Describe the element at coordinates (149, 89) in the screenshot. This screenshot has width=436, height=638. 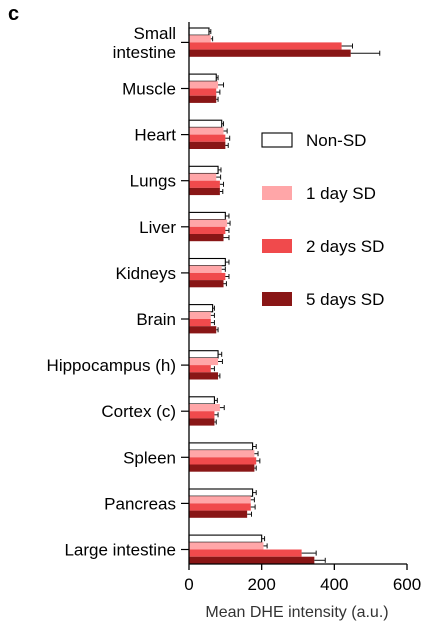
I see `category-label: Muscle` at that location.